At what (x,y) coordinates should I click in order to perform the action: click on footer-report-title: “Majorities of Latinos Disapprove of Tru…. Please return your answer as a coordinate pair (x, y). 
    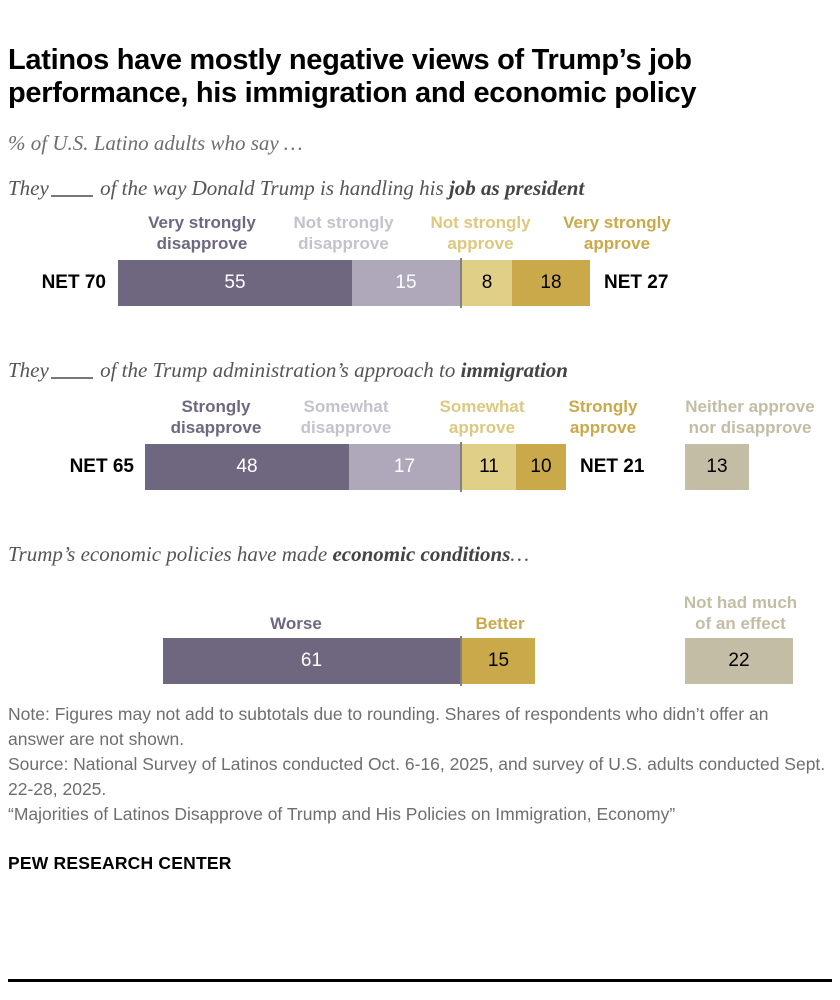
    Looking at the image, I should click on (342, 814).